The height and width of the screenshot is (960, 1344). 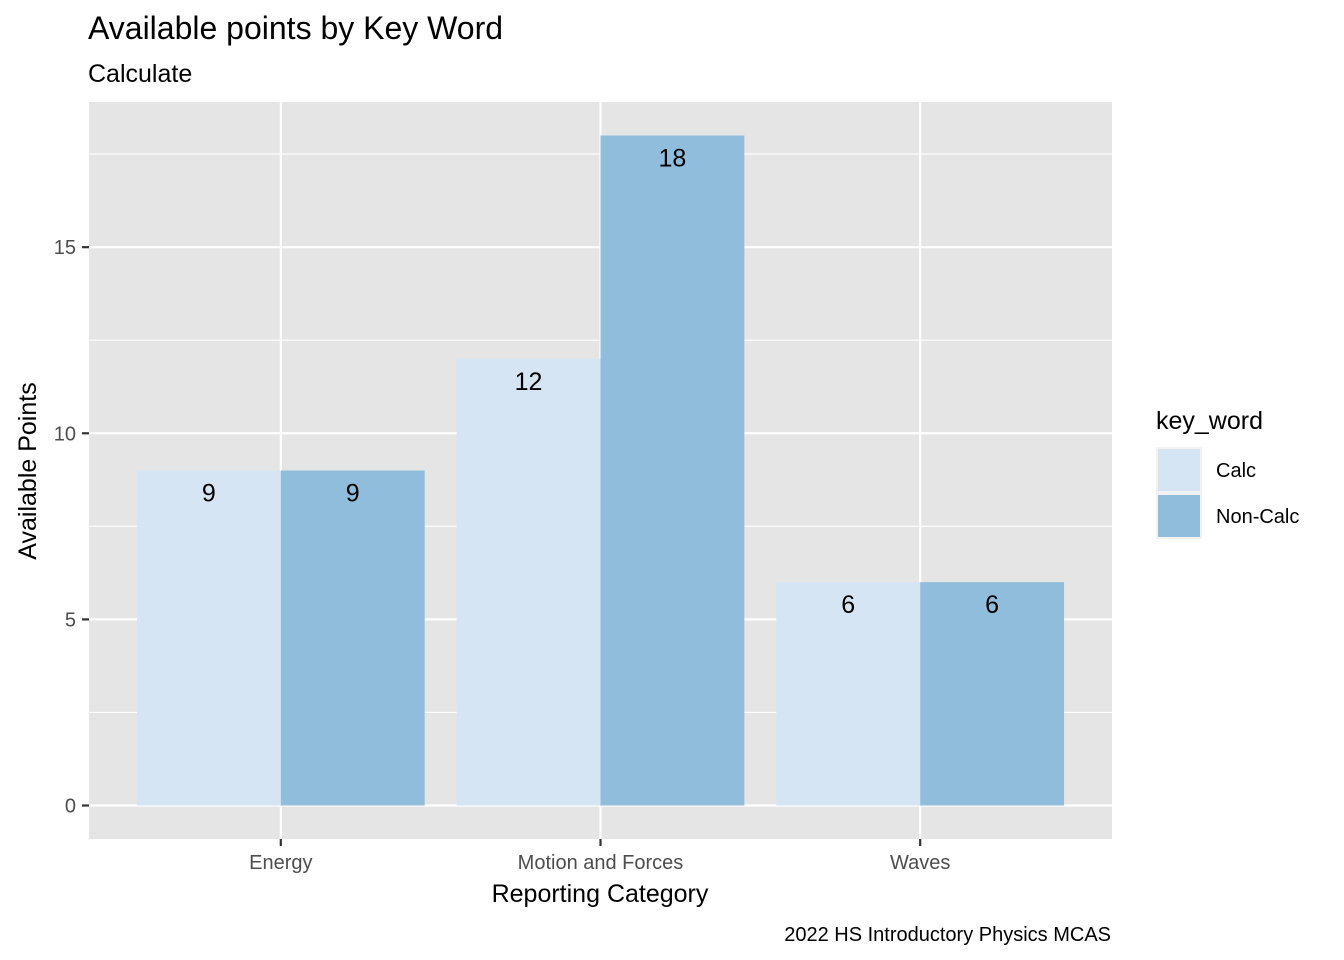 What do you see at coordinates (280, 863) in the screenshot?
I see `x-tick-label: Energy` at bounding box center [280, 863].